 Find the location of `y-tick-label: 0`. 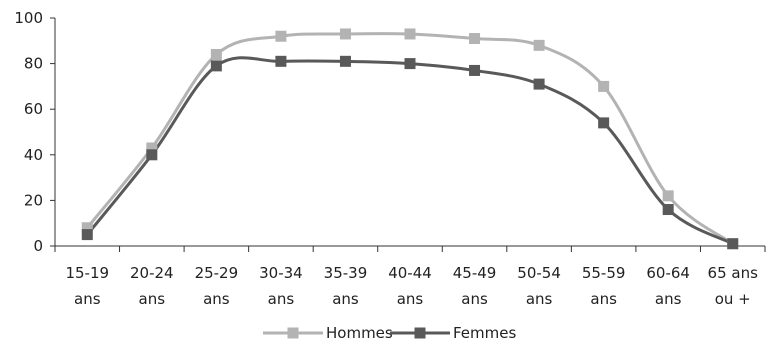

y-tick-label: 0 is located at coordinates (38, 246).